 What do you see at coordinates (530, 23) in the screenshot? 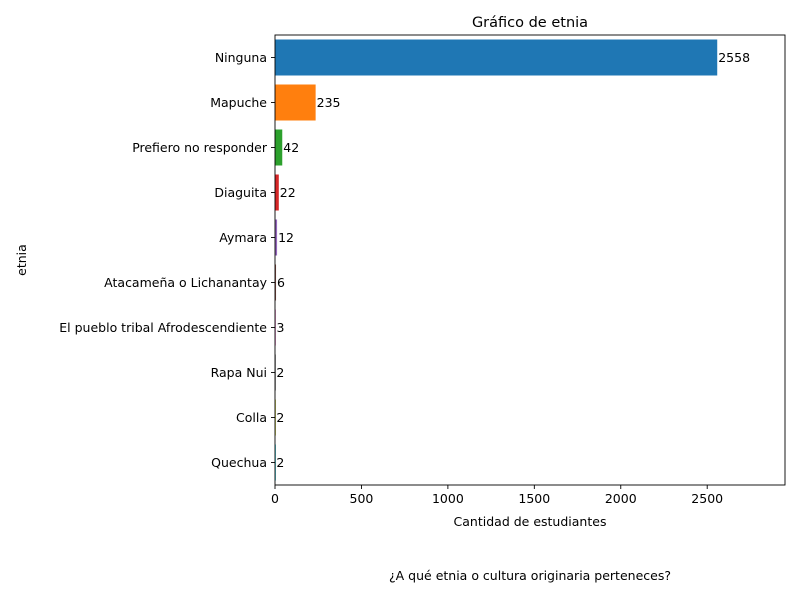
I see `chart-title: Gráfico de etnia` at bounding box center [530, 23].